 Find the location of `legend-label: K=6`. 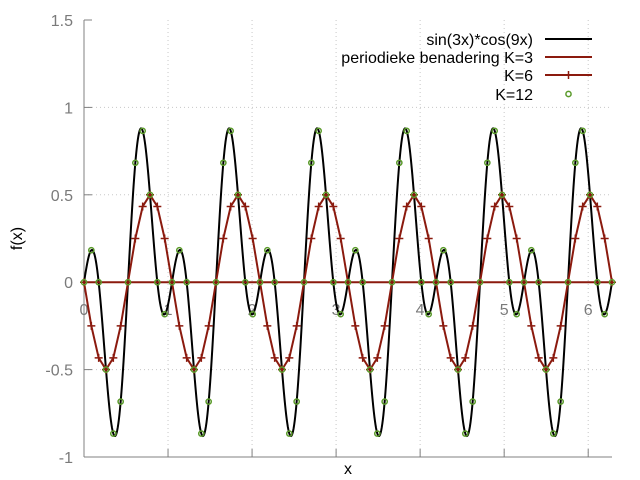

legend-label: K=6 is located at coordinates (518, 76).